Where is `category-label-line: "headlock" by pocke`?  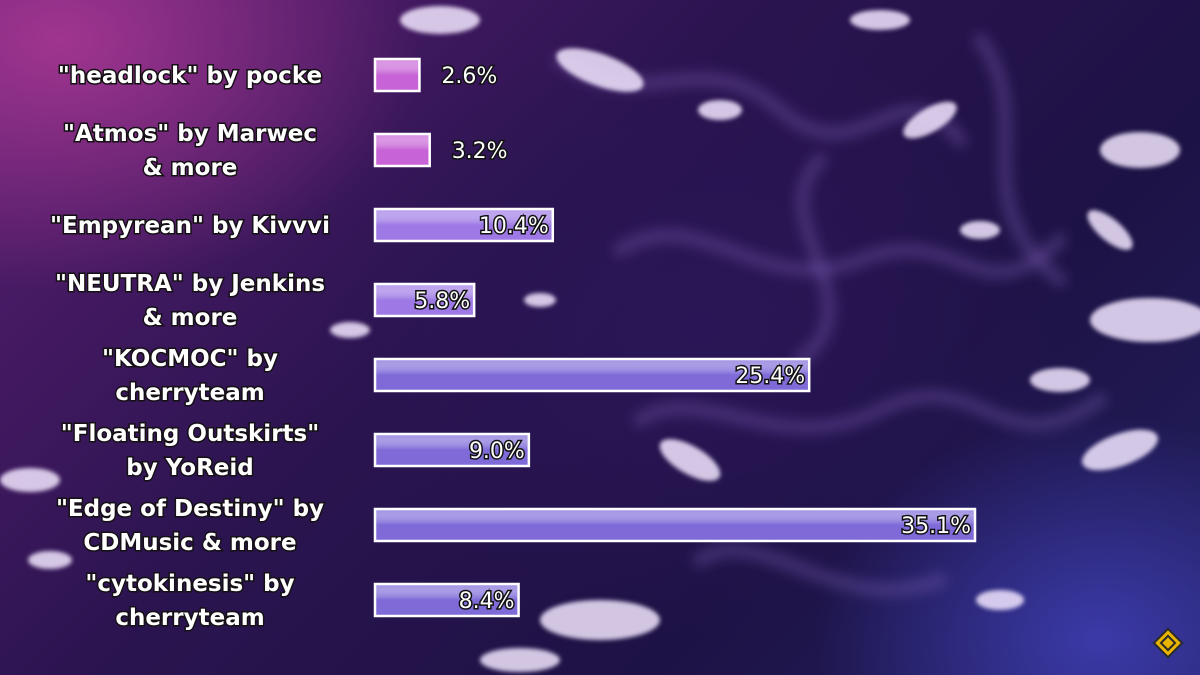 category-label-line: "headlock" by pocke is located at coordinates (190, 76).